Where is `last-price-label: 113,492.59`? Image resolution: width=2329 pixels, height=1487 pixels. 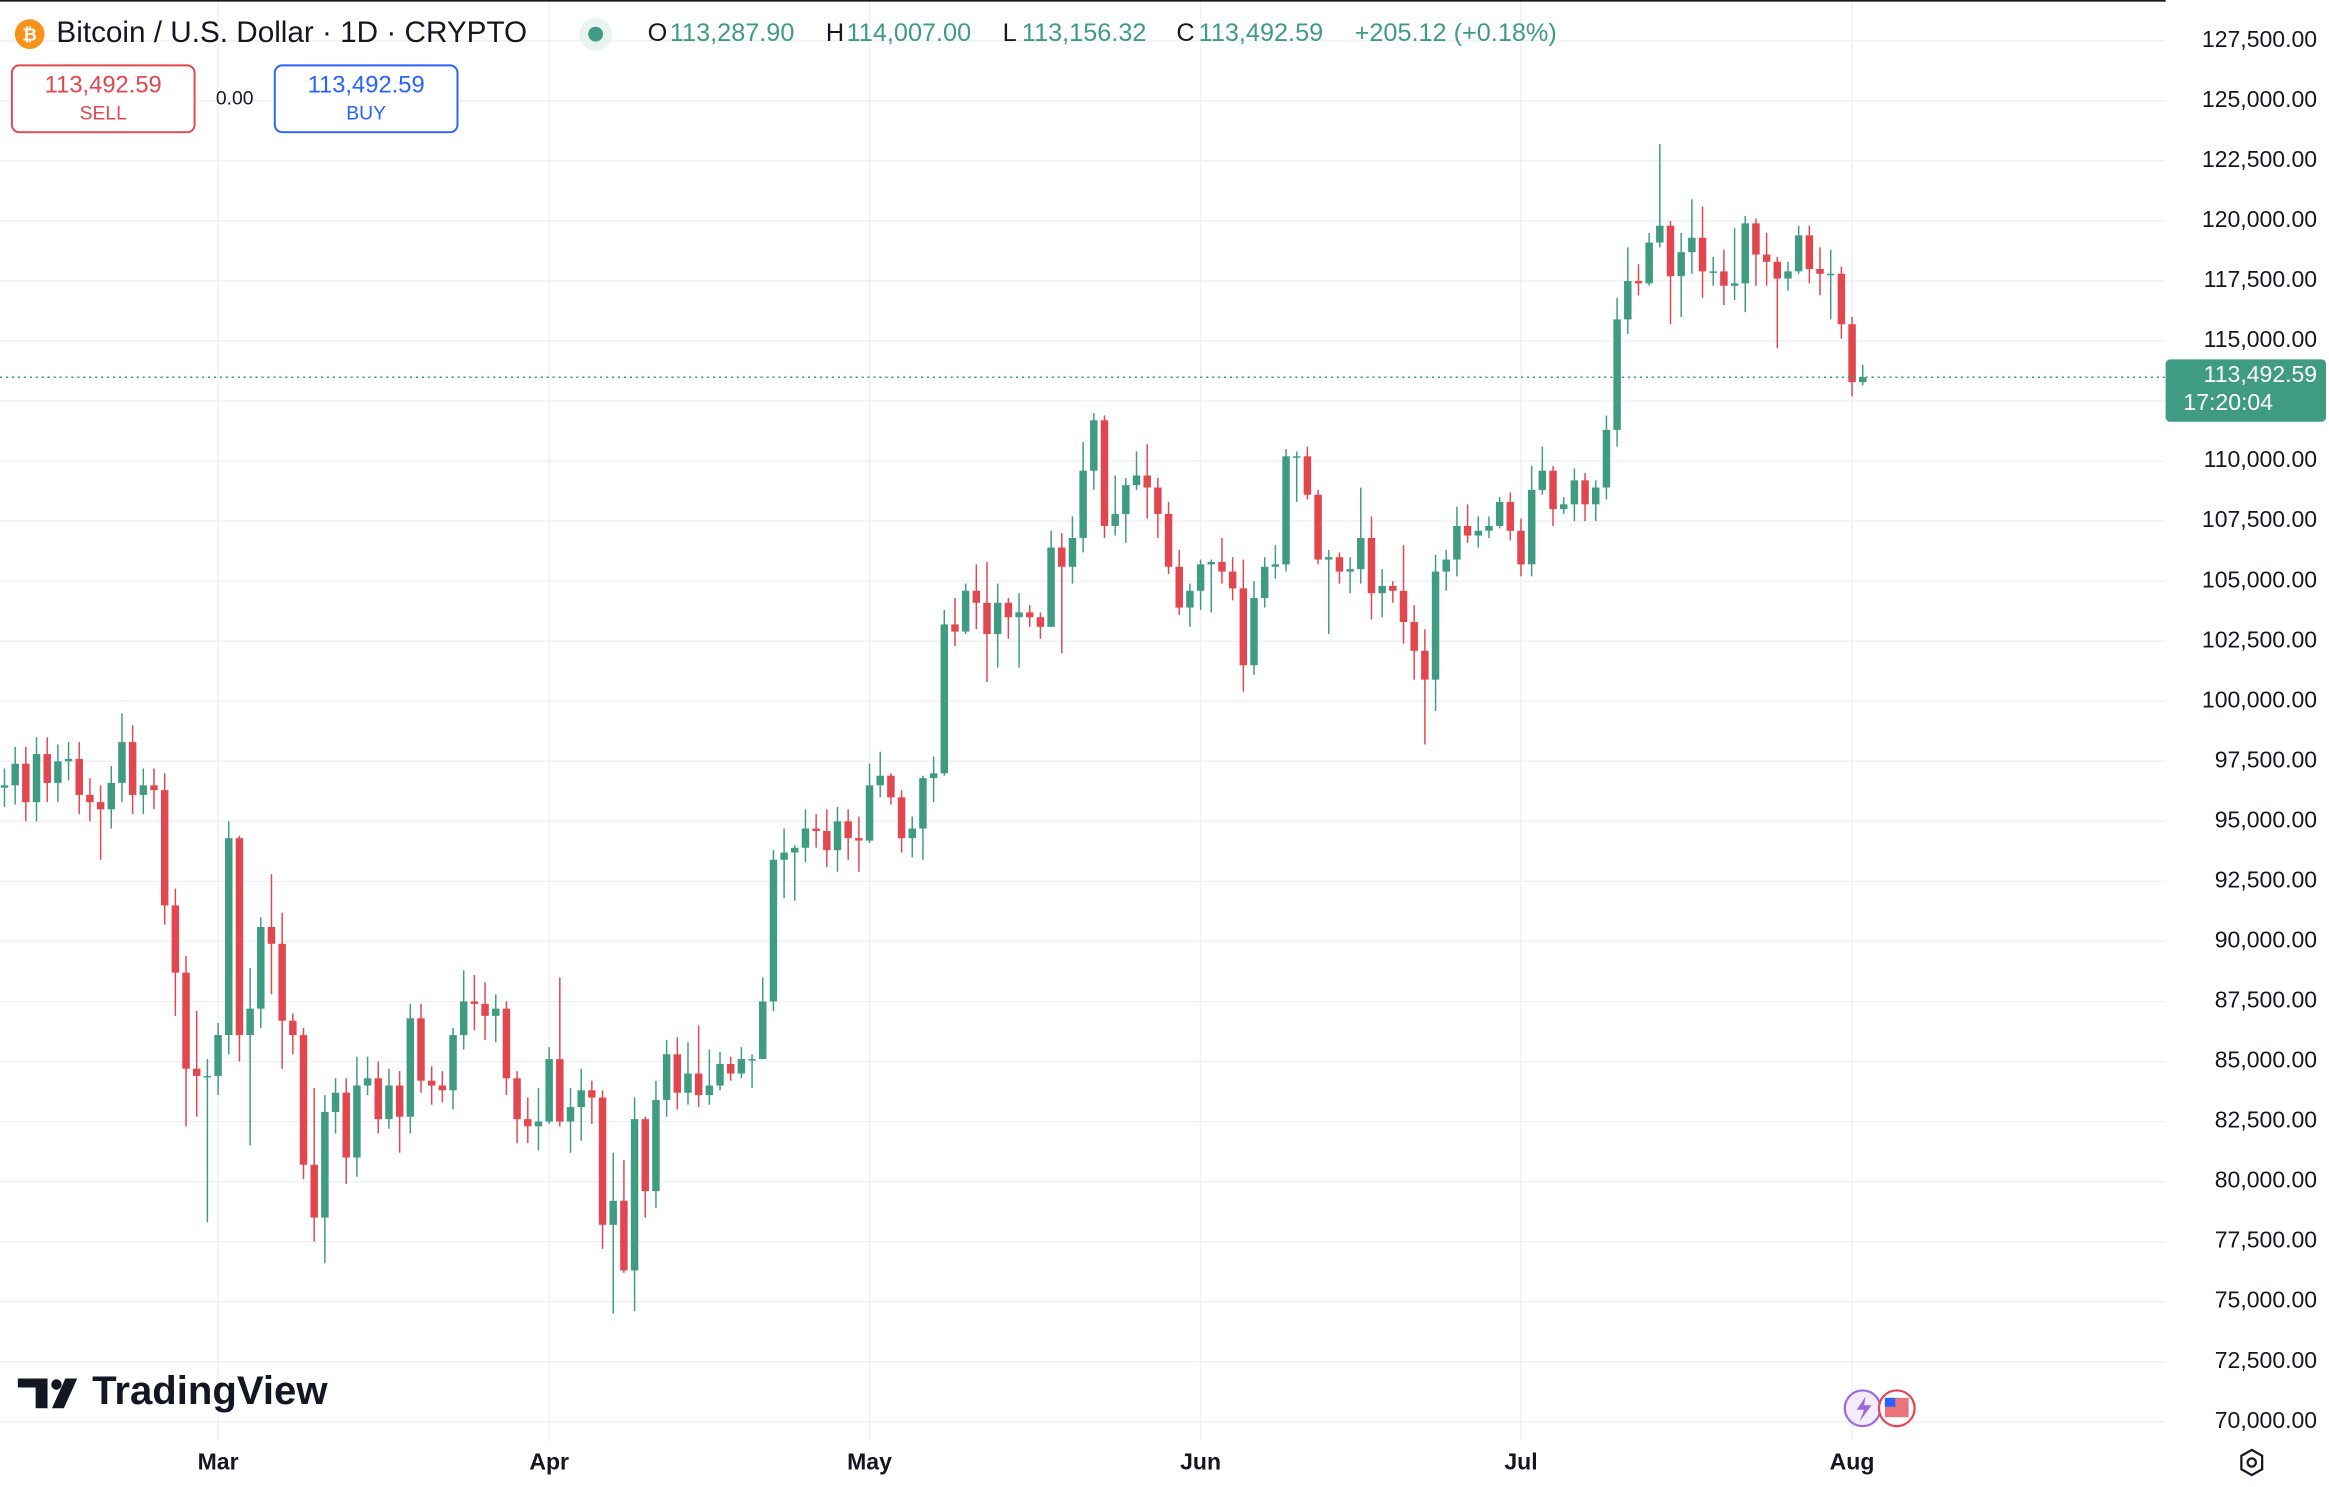
last-price-label: 113,492.59 is located at coordinates (2260, 374).